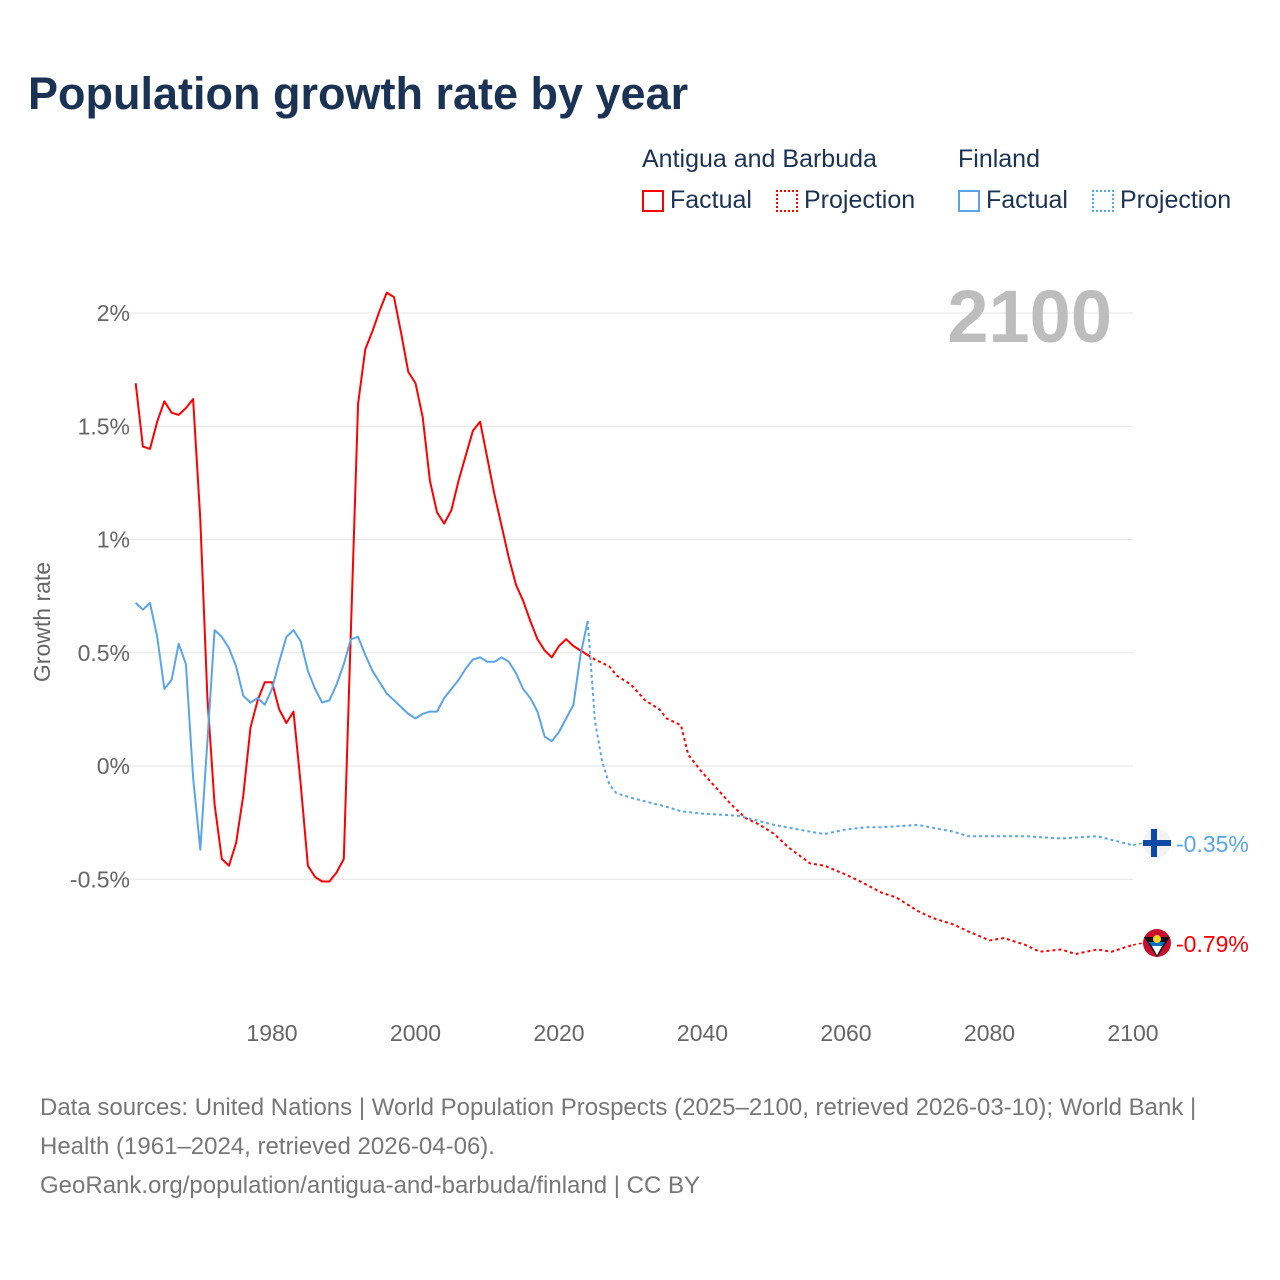 The image size is (1280, 1280). Describe the element at coordinates (271, 1033) in the screenshot. I see `x-tick-label: 1980` at that location.